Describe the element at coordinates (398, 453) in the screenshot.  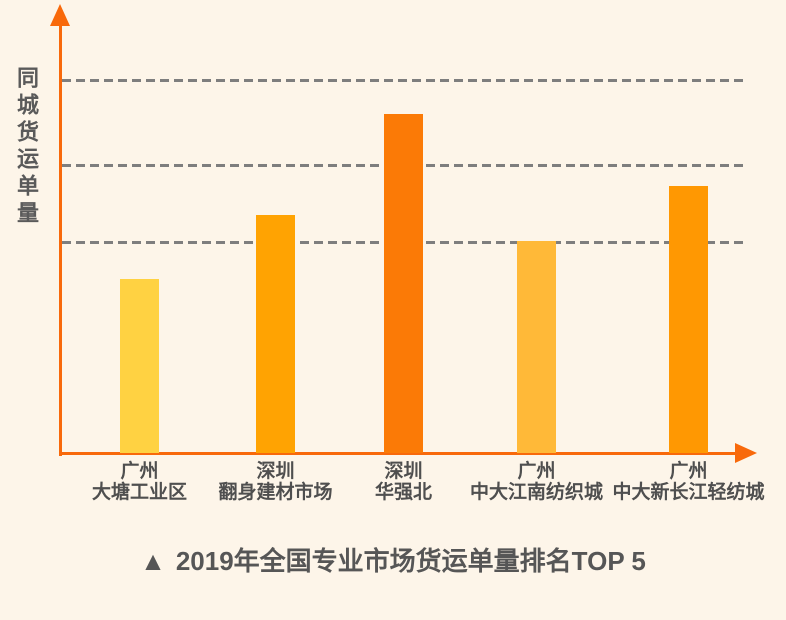
I see `x-axis-line` at that location.